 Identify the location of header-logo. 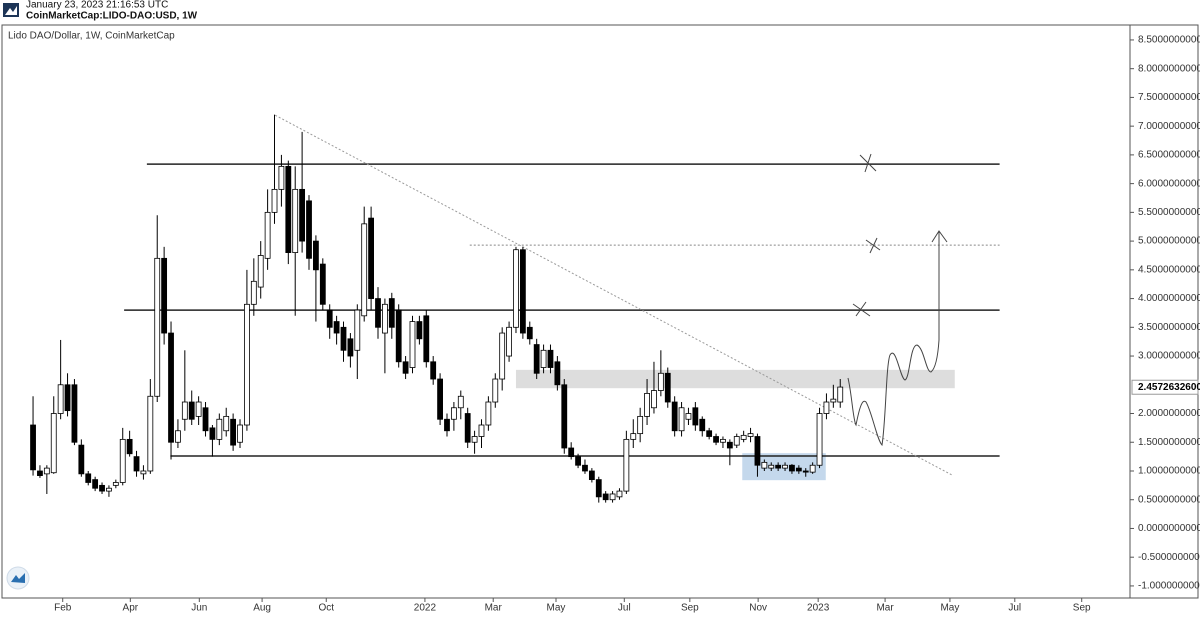
(11, 10).